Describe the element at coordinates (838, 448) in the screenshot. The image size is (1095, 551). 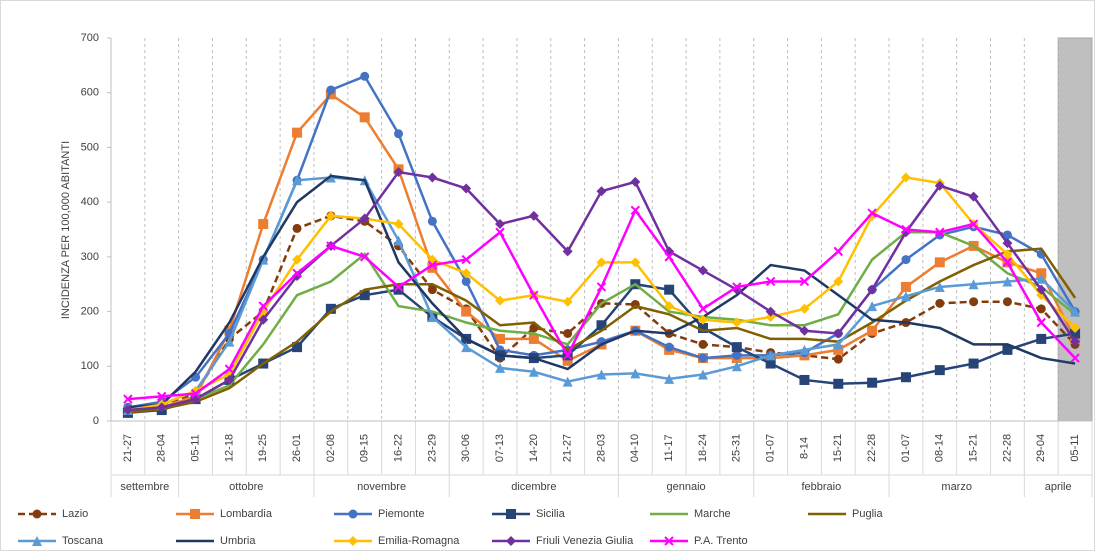
I see `x-tick-label: 15-21` at that location.